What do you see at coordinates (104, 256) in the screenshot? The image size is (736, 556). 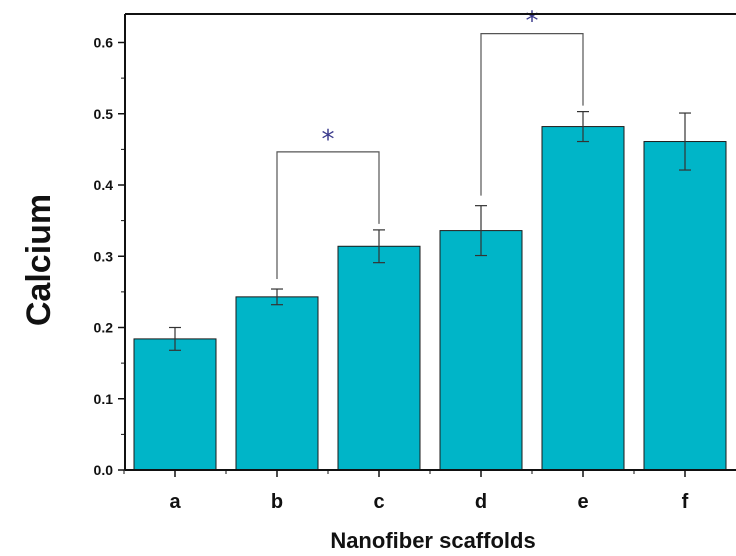 I see `y-tick-label: 0.3` at bounding box center [104, 256].